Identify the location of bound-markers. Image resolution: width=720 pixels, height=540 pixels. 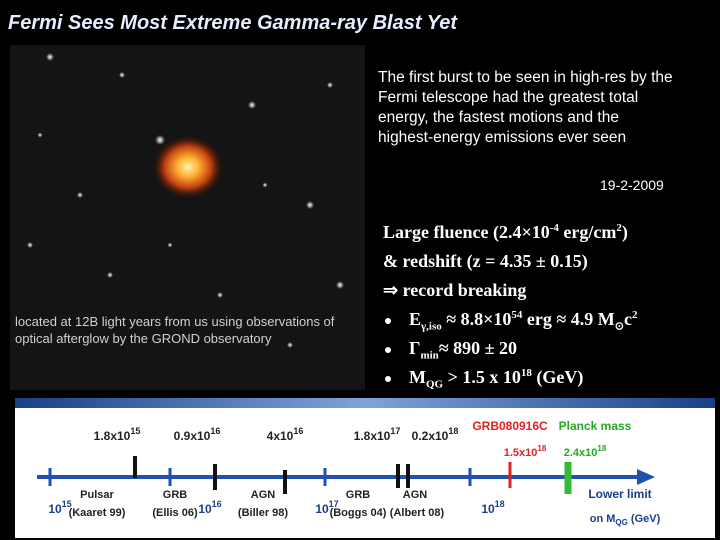
(271, 475).